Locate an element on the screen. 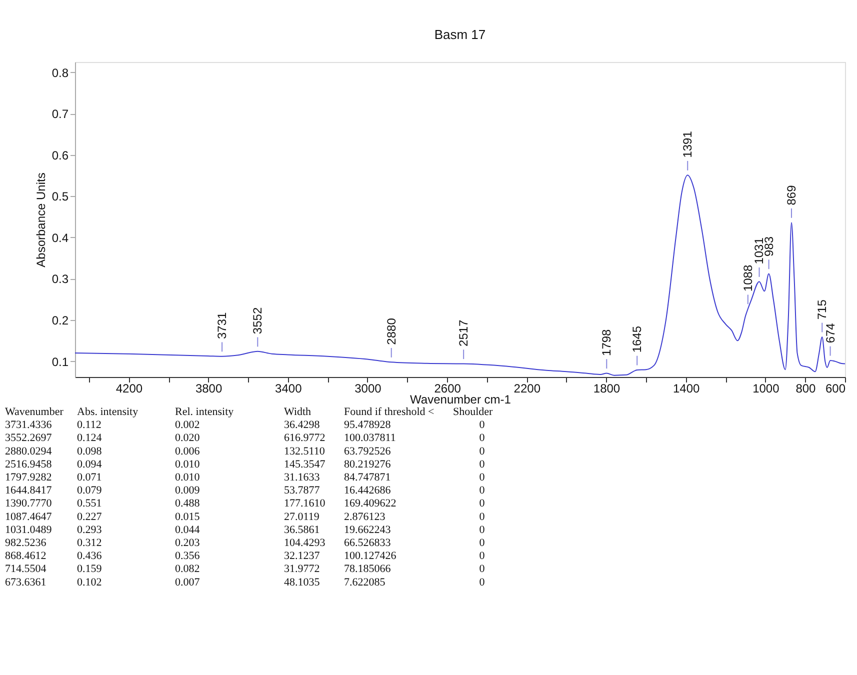  text: 673.6361 0.102 0.007 48.1035 7.622085 0 is located at coordinates (245, 582).